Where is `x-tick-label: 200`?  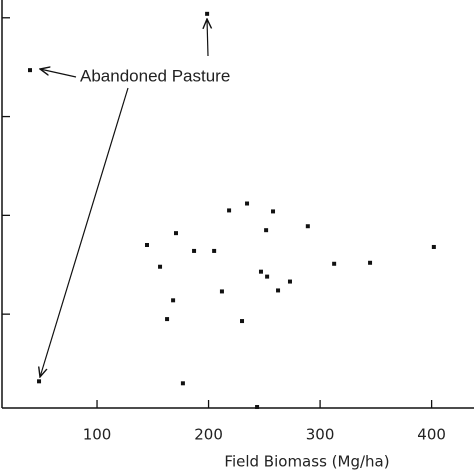 x-tick-label: 200 is located at coordinates (208, 435).